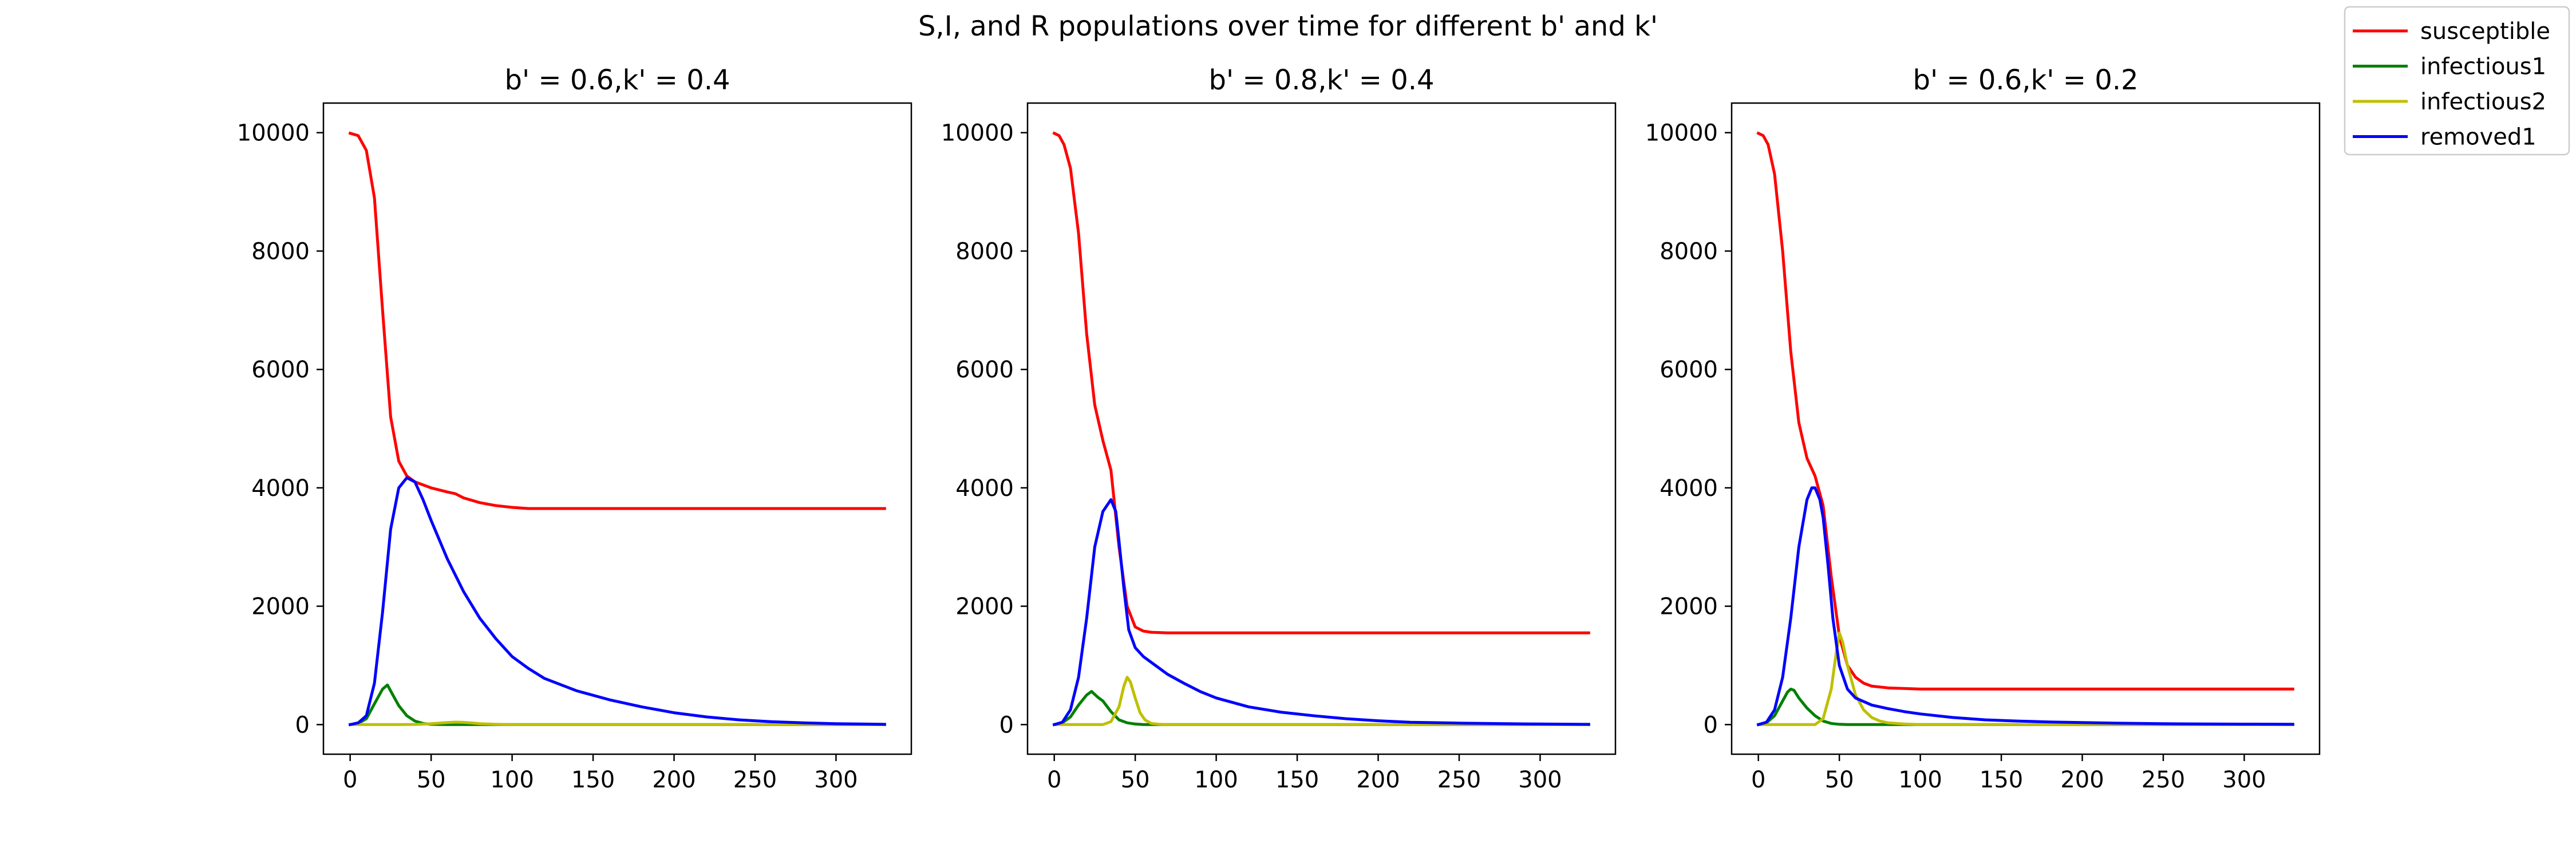  I want to click on legend-label: removed1, so click(2478, 137).